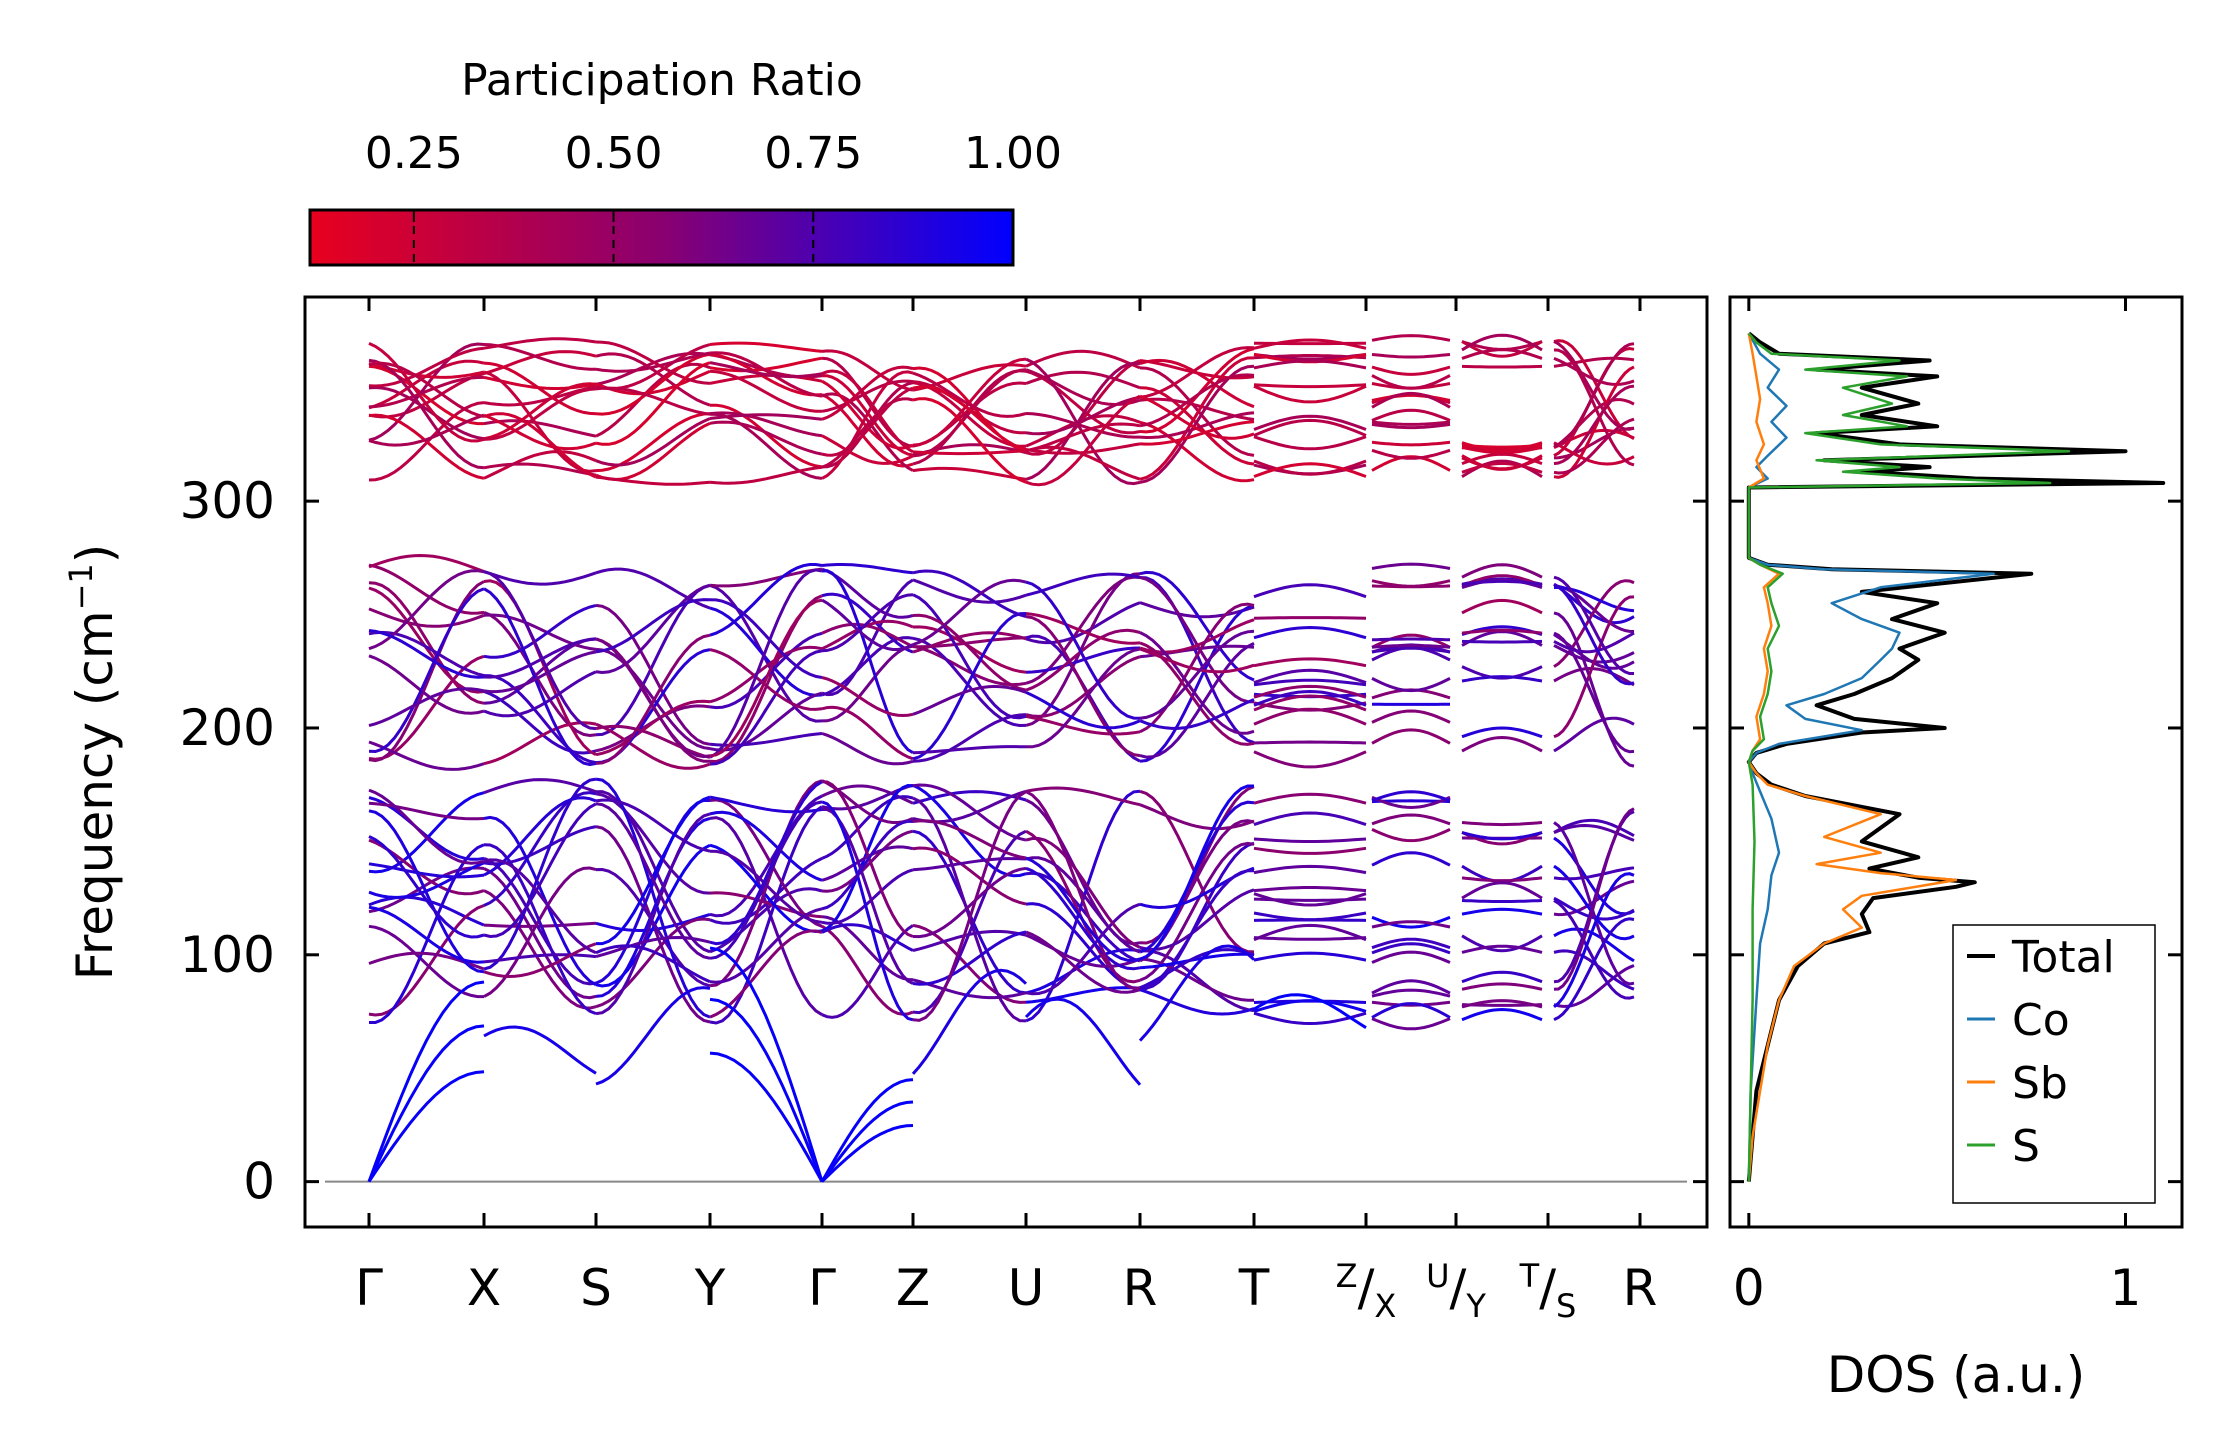 This screenshot has height=1455, width=2222. I want to click on k-label-main: S, so click(596, 1288).